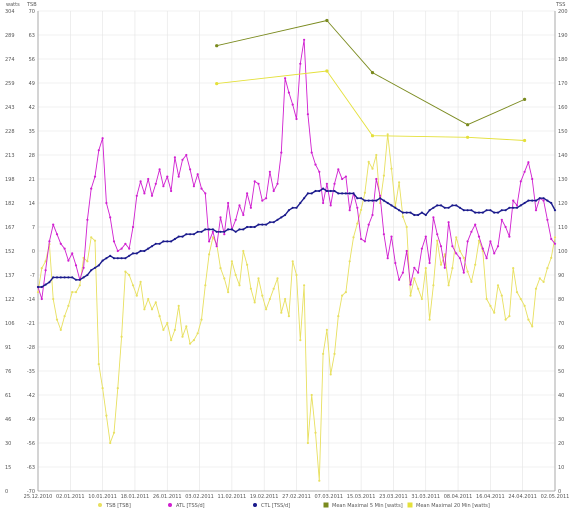  What do you see at coordinates (32, 204) in the screenshot?
I see `tsb-tick-label: 14` at bounding box center [32, 204].